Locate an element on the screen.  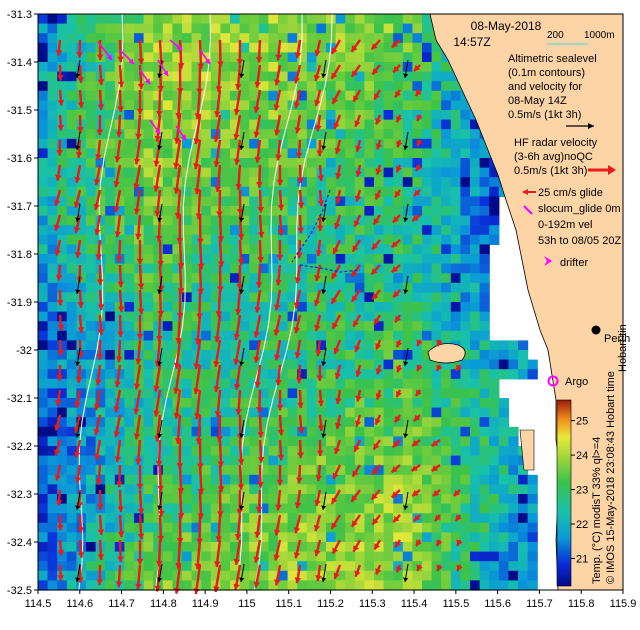
y-tick-label: -32.4 is located at coordinates (19, 543).